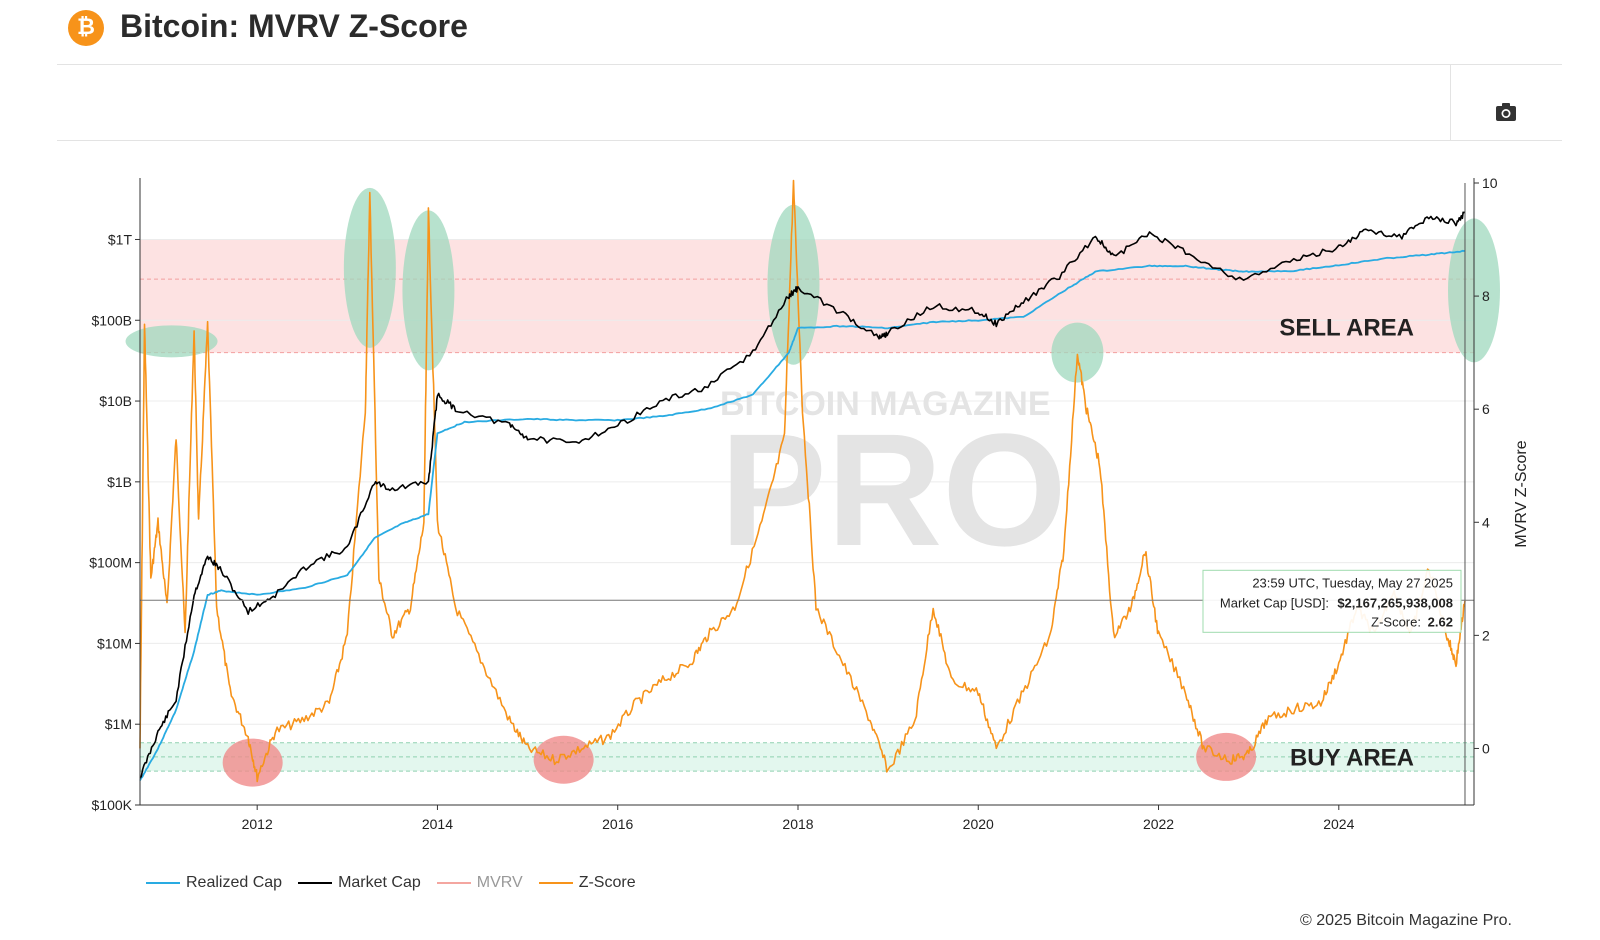  I want to click on sell-area-label: SELL AREA, so click(1346, 328).